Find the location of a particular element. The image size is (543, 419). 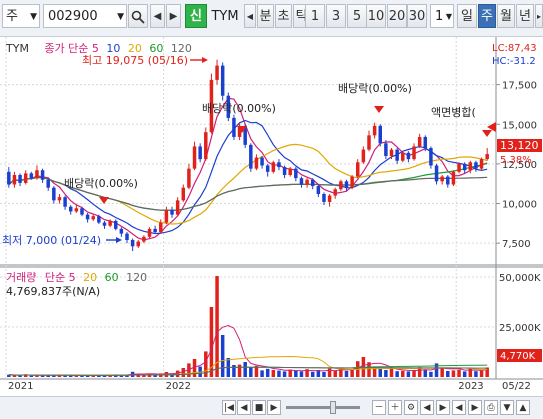

current-change-label: 5.38% is located at coordinates (516, 160).